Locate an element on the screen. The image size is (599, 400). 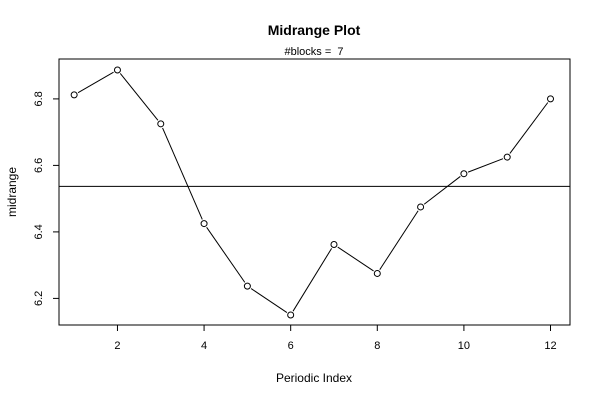
x-axis: 2 4 6 8 10 12 is located at coordinates (335, 338).